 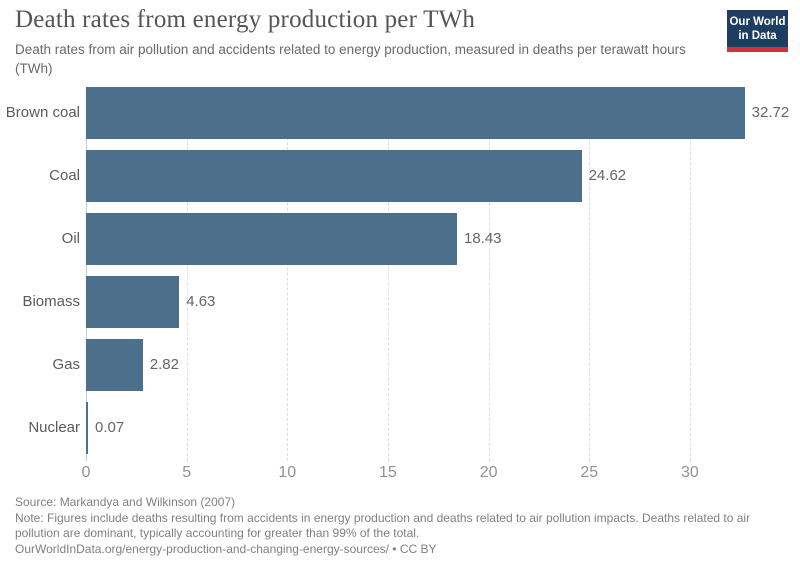 What do you see at coordinates (388, 472) in the screenshot?
I see `x-tick-label-15: 15` at bounding box center [388, 472].